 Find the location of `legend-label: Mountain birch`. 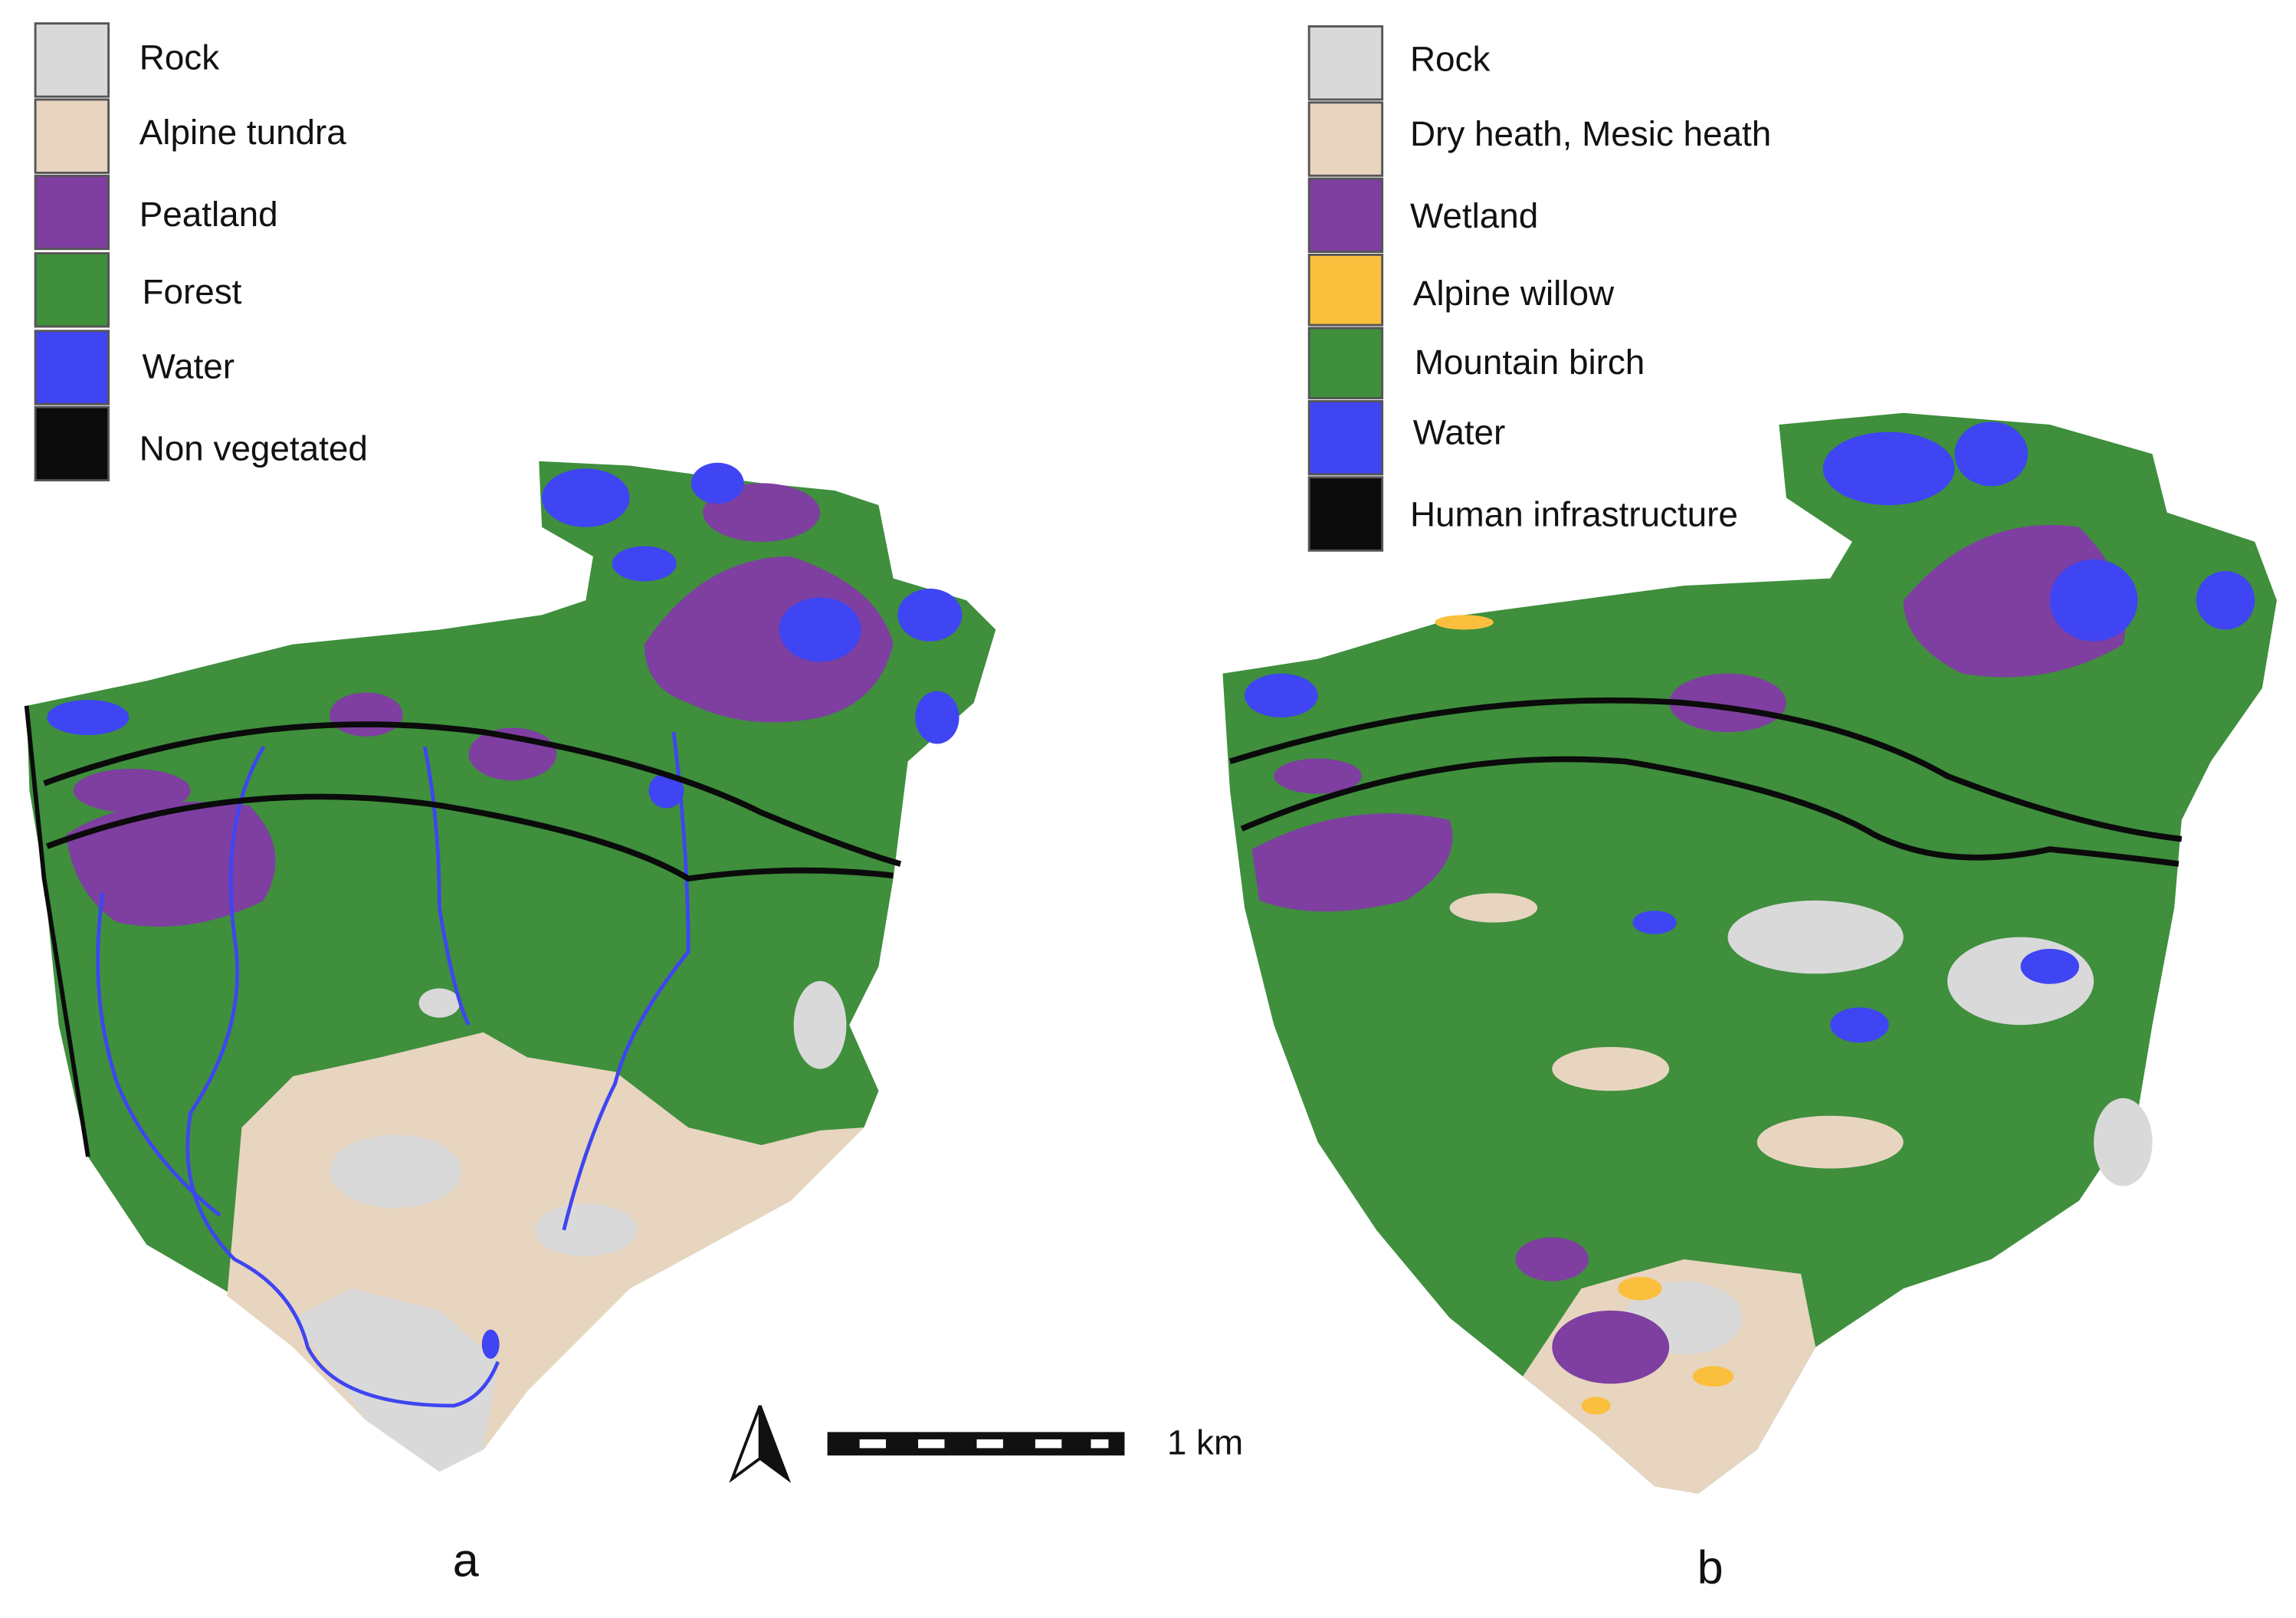

legend-label: Mountain birch is located at coordinates (1530, 362).